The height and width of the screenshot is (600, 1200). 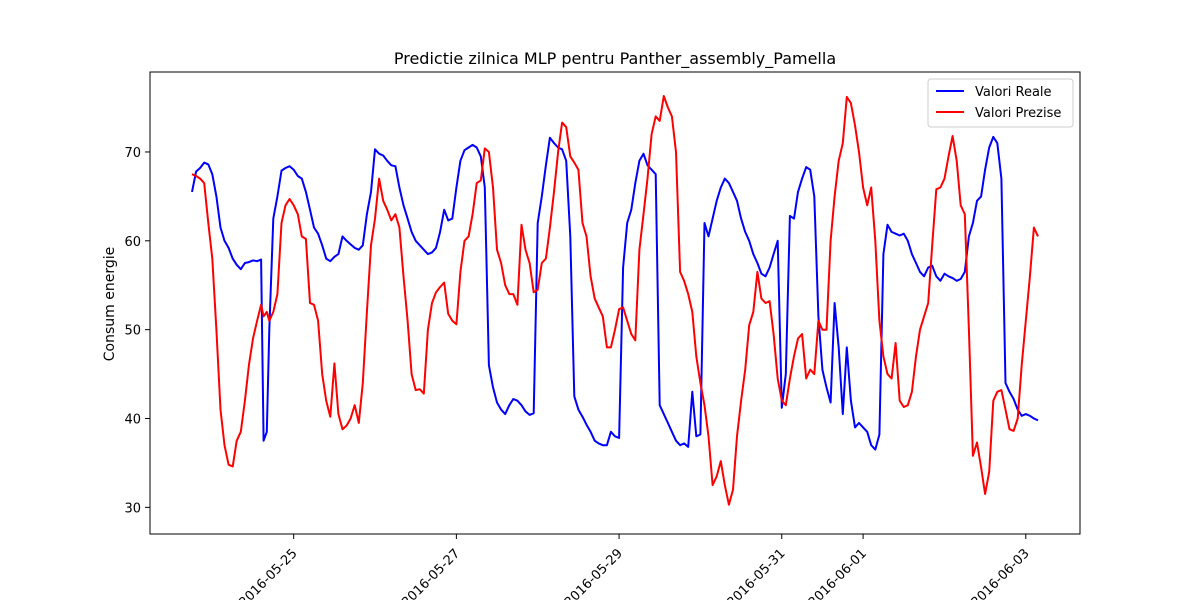 I want to click on x-tick-label: 2016-05-25, so click(x=268, y=573).